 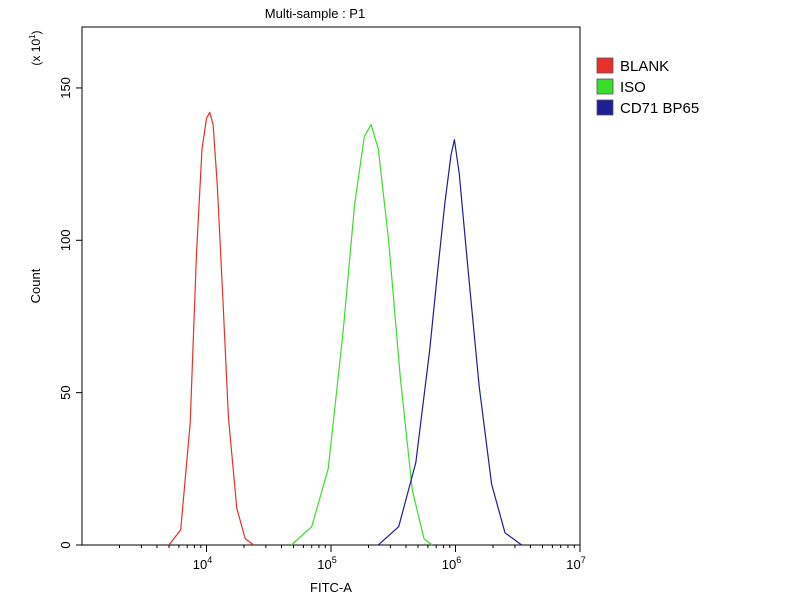 I want to click on y-multiplier-prefix: (x 10, so click(x=36, y=52).